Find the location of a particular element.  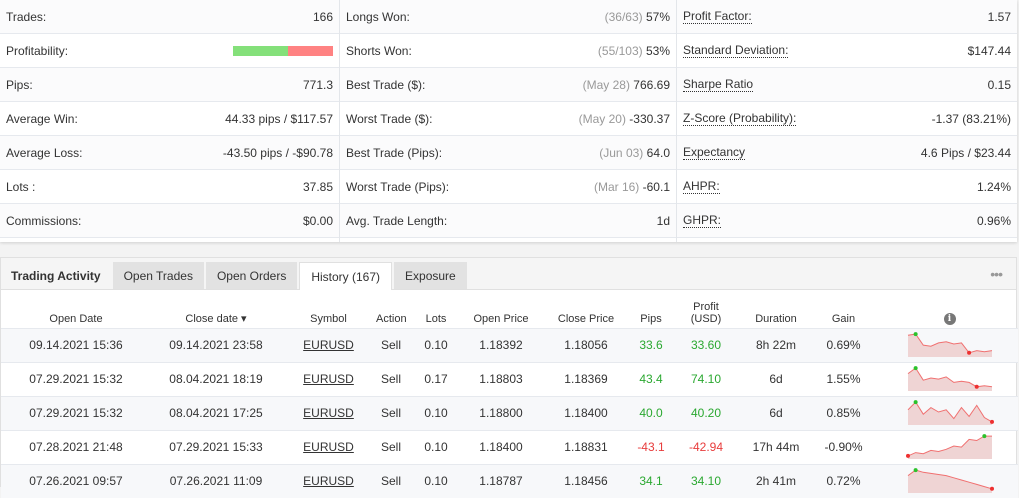

table-cell: 43.4 is located at coordinates (651, 378).